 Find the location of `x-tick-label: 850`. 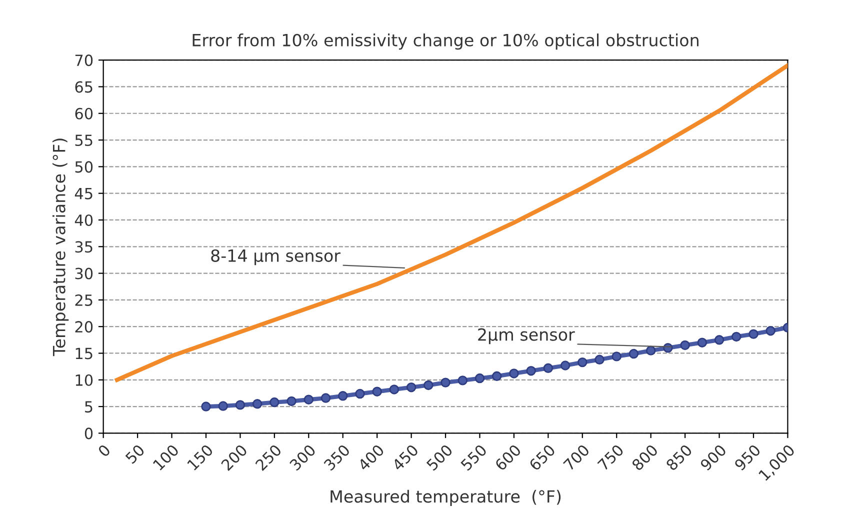

x-tick-label: 850 is located at coordinates (679, 458).